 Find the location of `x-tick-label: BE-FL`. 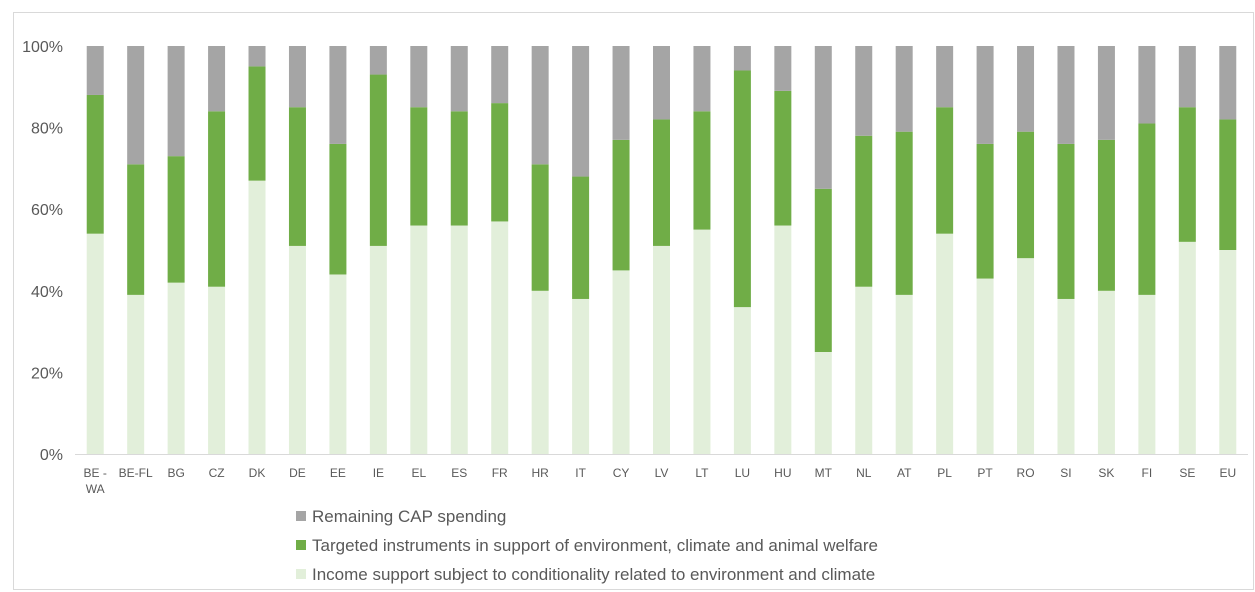

x-tick-label: BE-FL is located at coordinates (136, 473).